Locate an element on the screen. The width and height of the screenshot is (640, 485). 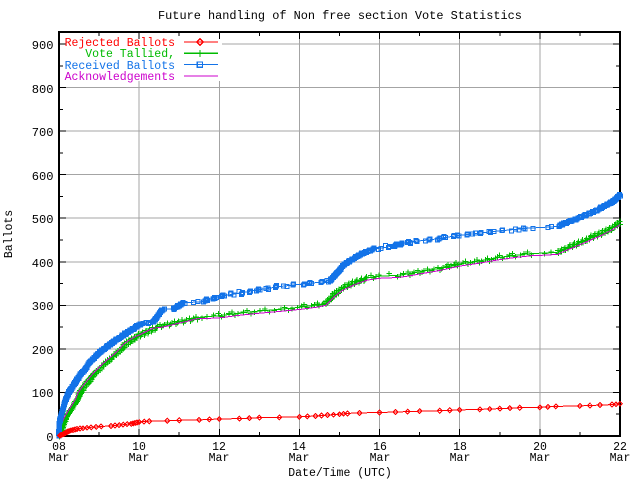
svg-text: 0 is located at coordinates (49, 438).